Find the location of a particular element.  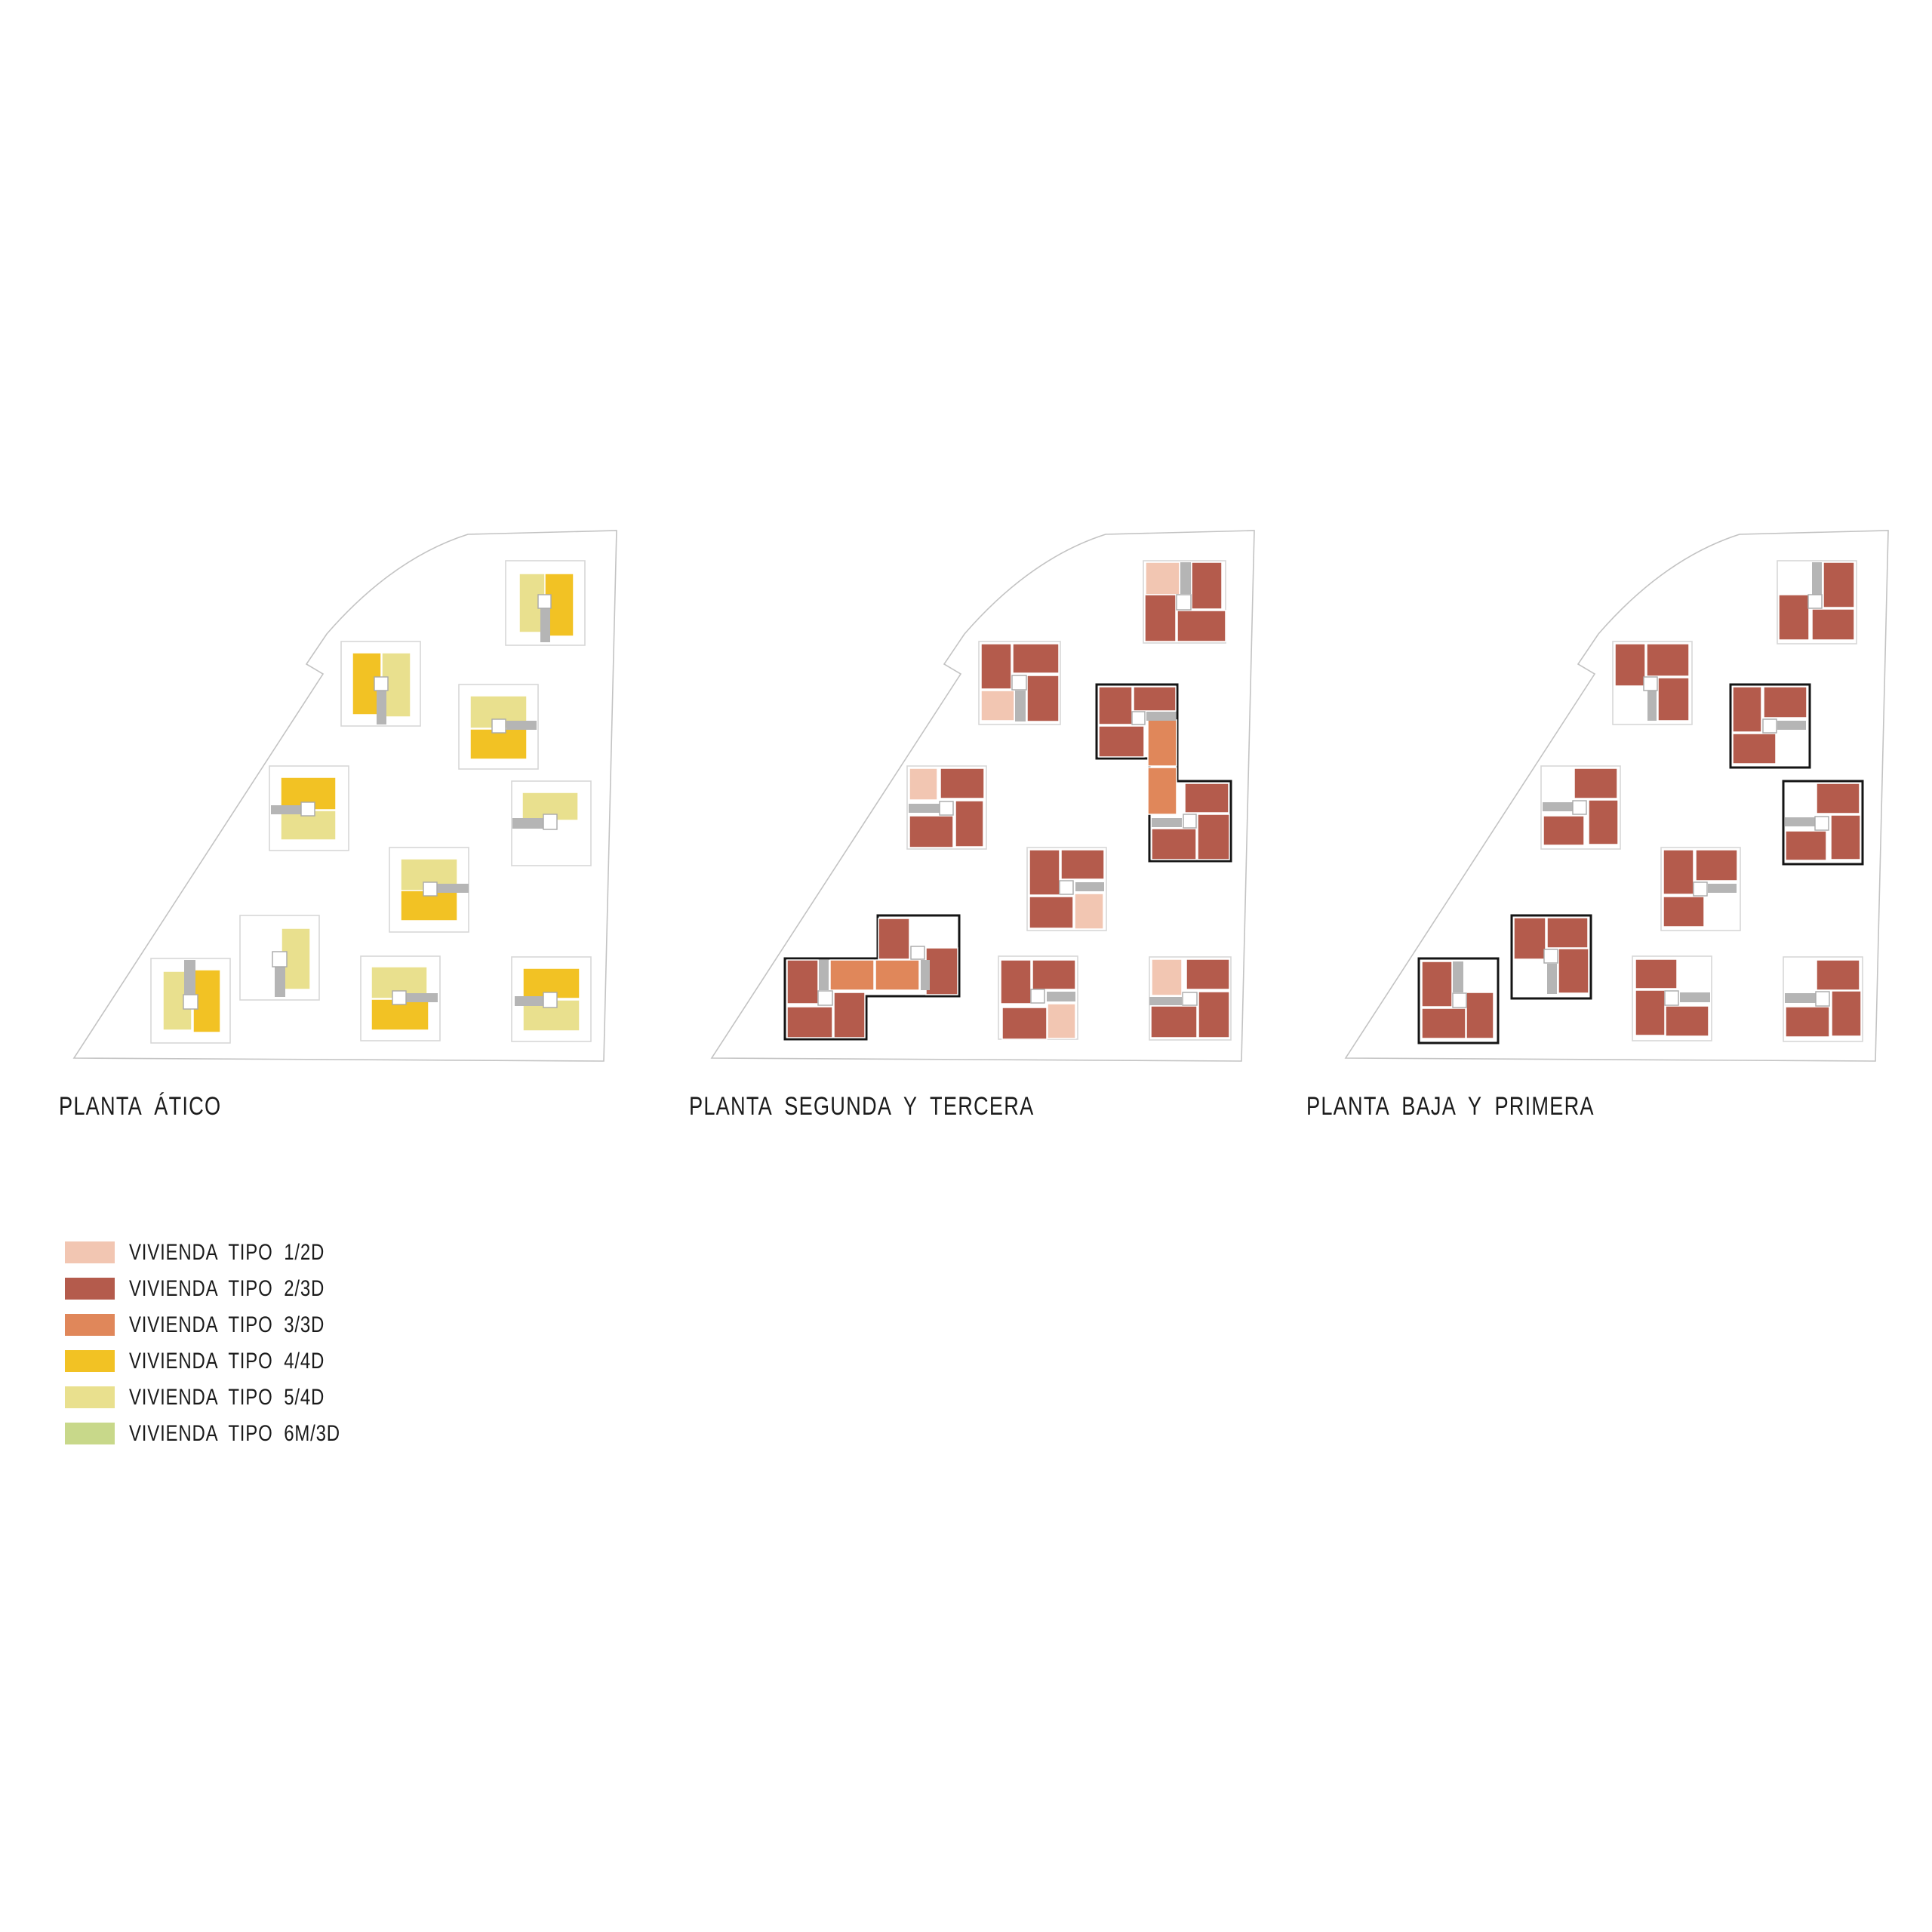

legend-label: VIVIENDA TIPO 6M/3D is located at coordinates (234, 1433).